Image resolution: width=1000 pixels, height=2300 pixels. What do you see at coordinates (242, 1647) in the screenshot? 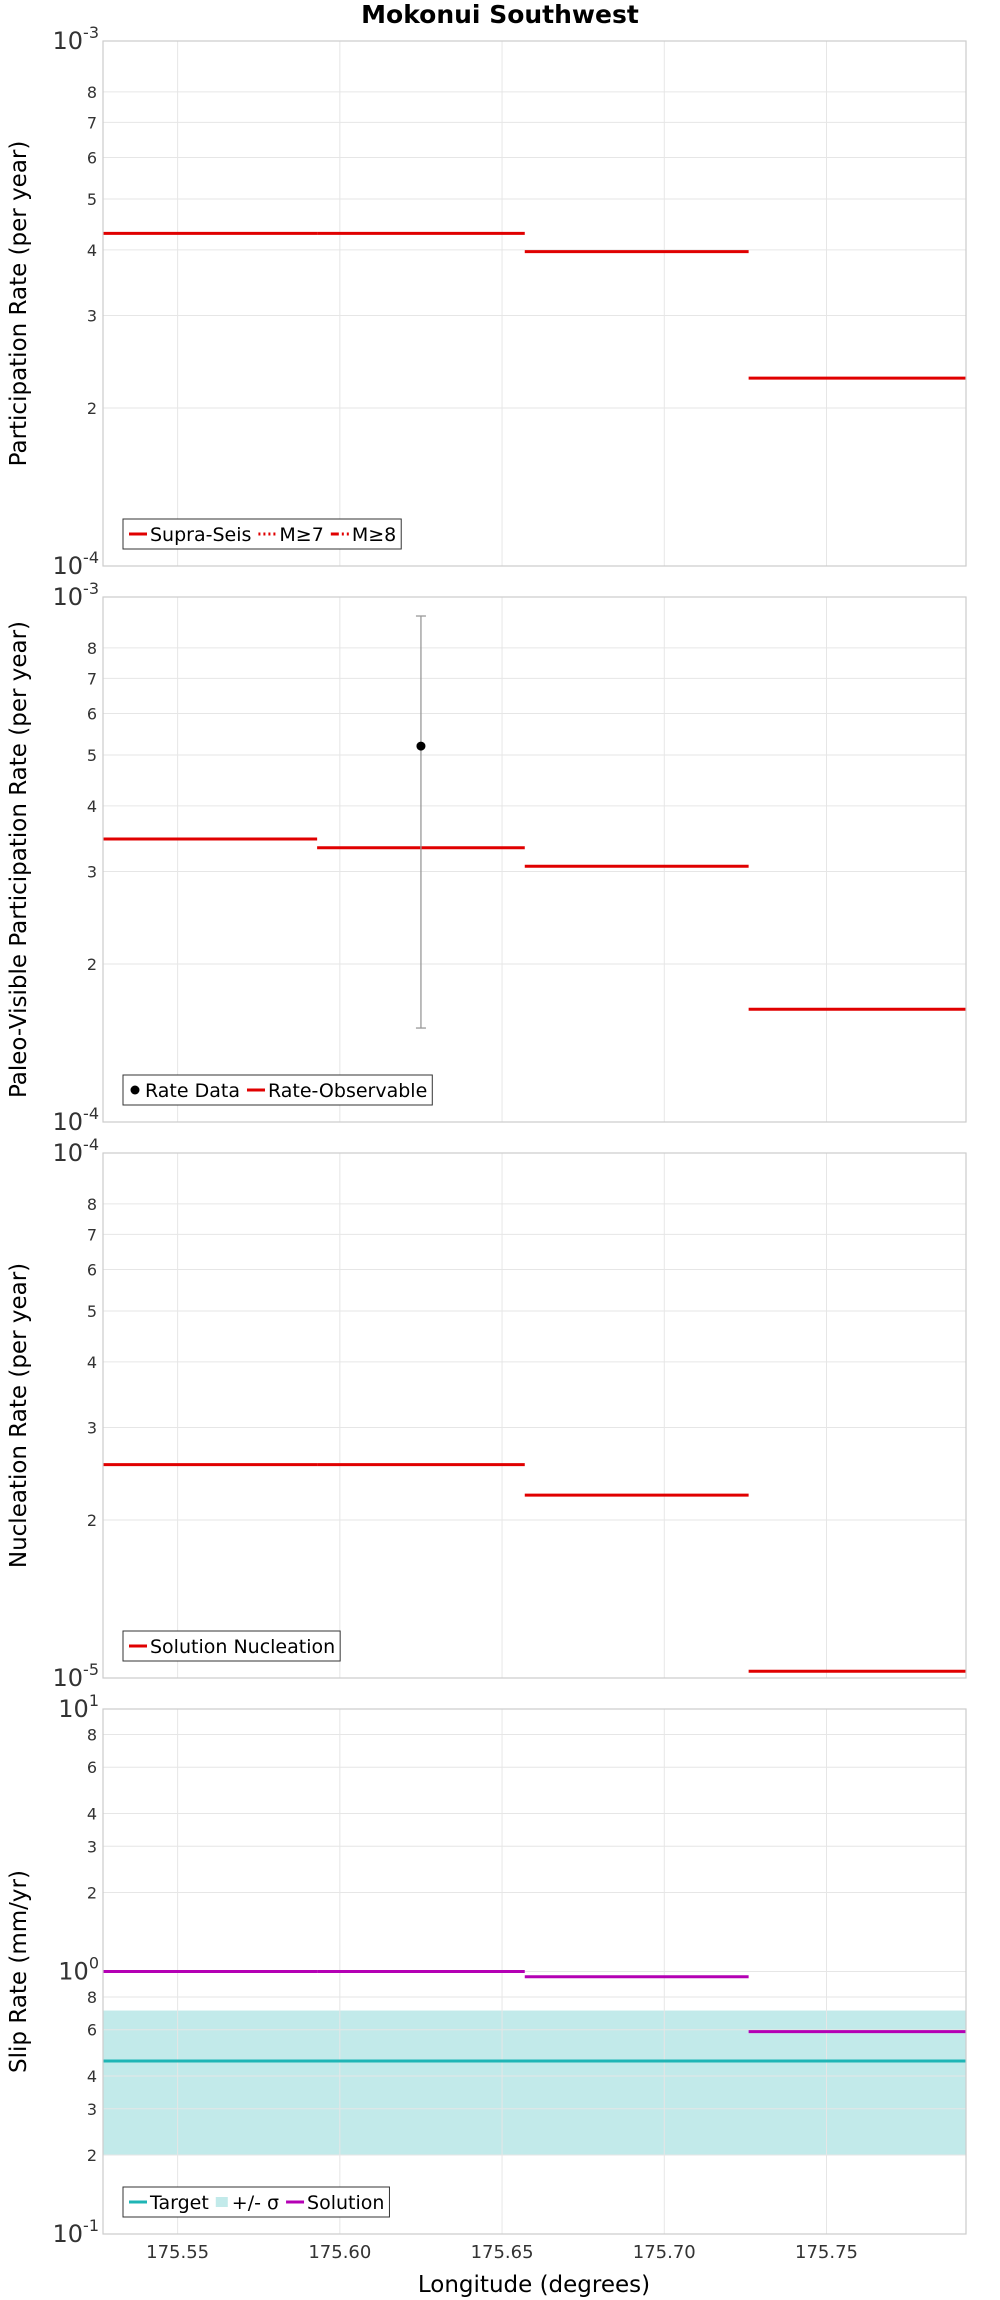
I see `legend-label-solution-nucleation: Solution Nucleation` at bounding box center [242, 1647].